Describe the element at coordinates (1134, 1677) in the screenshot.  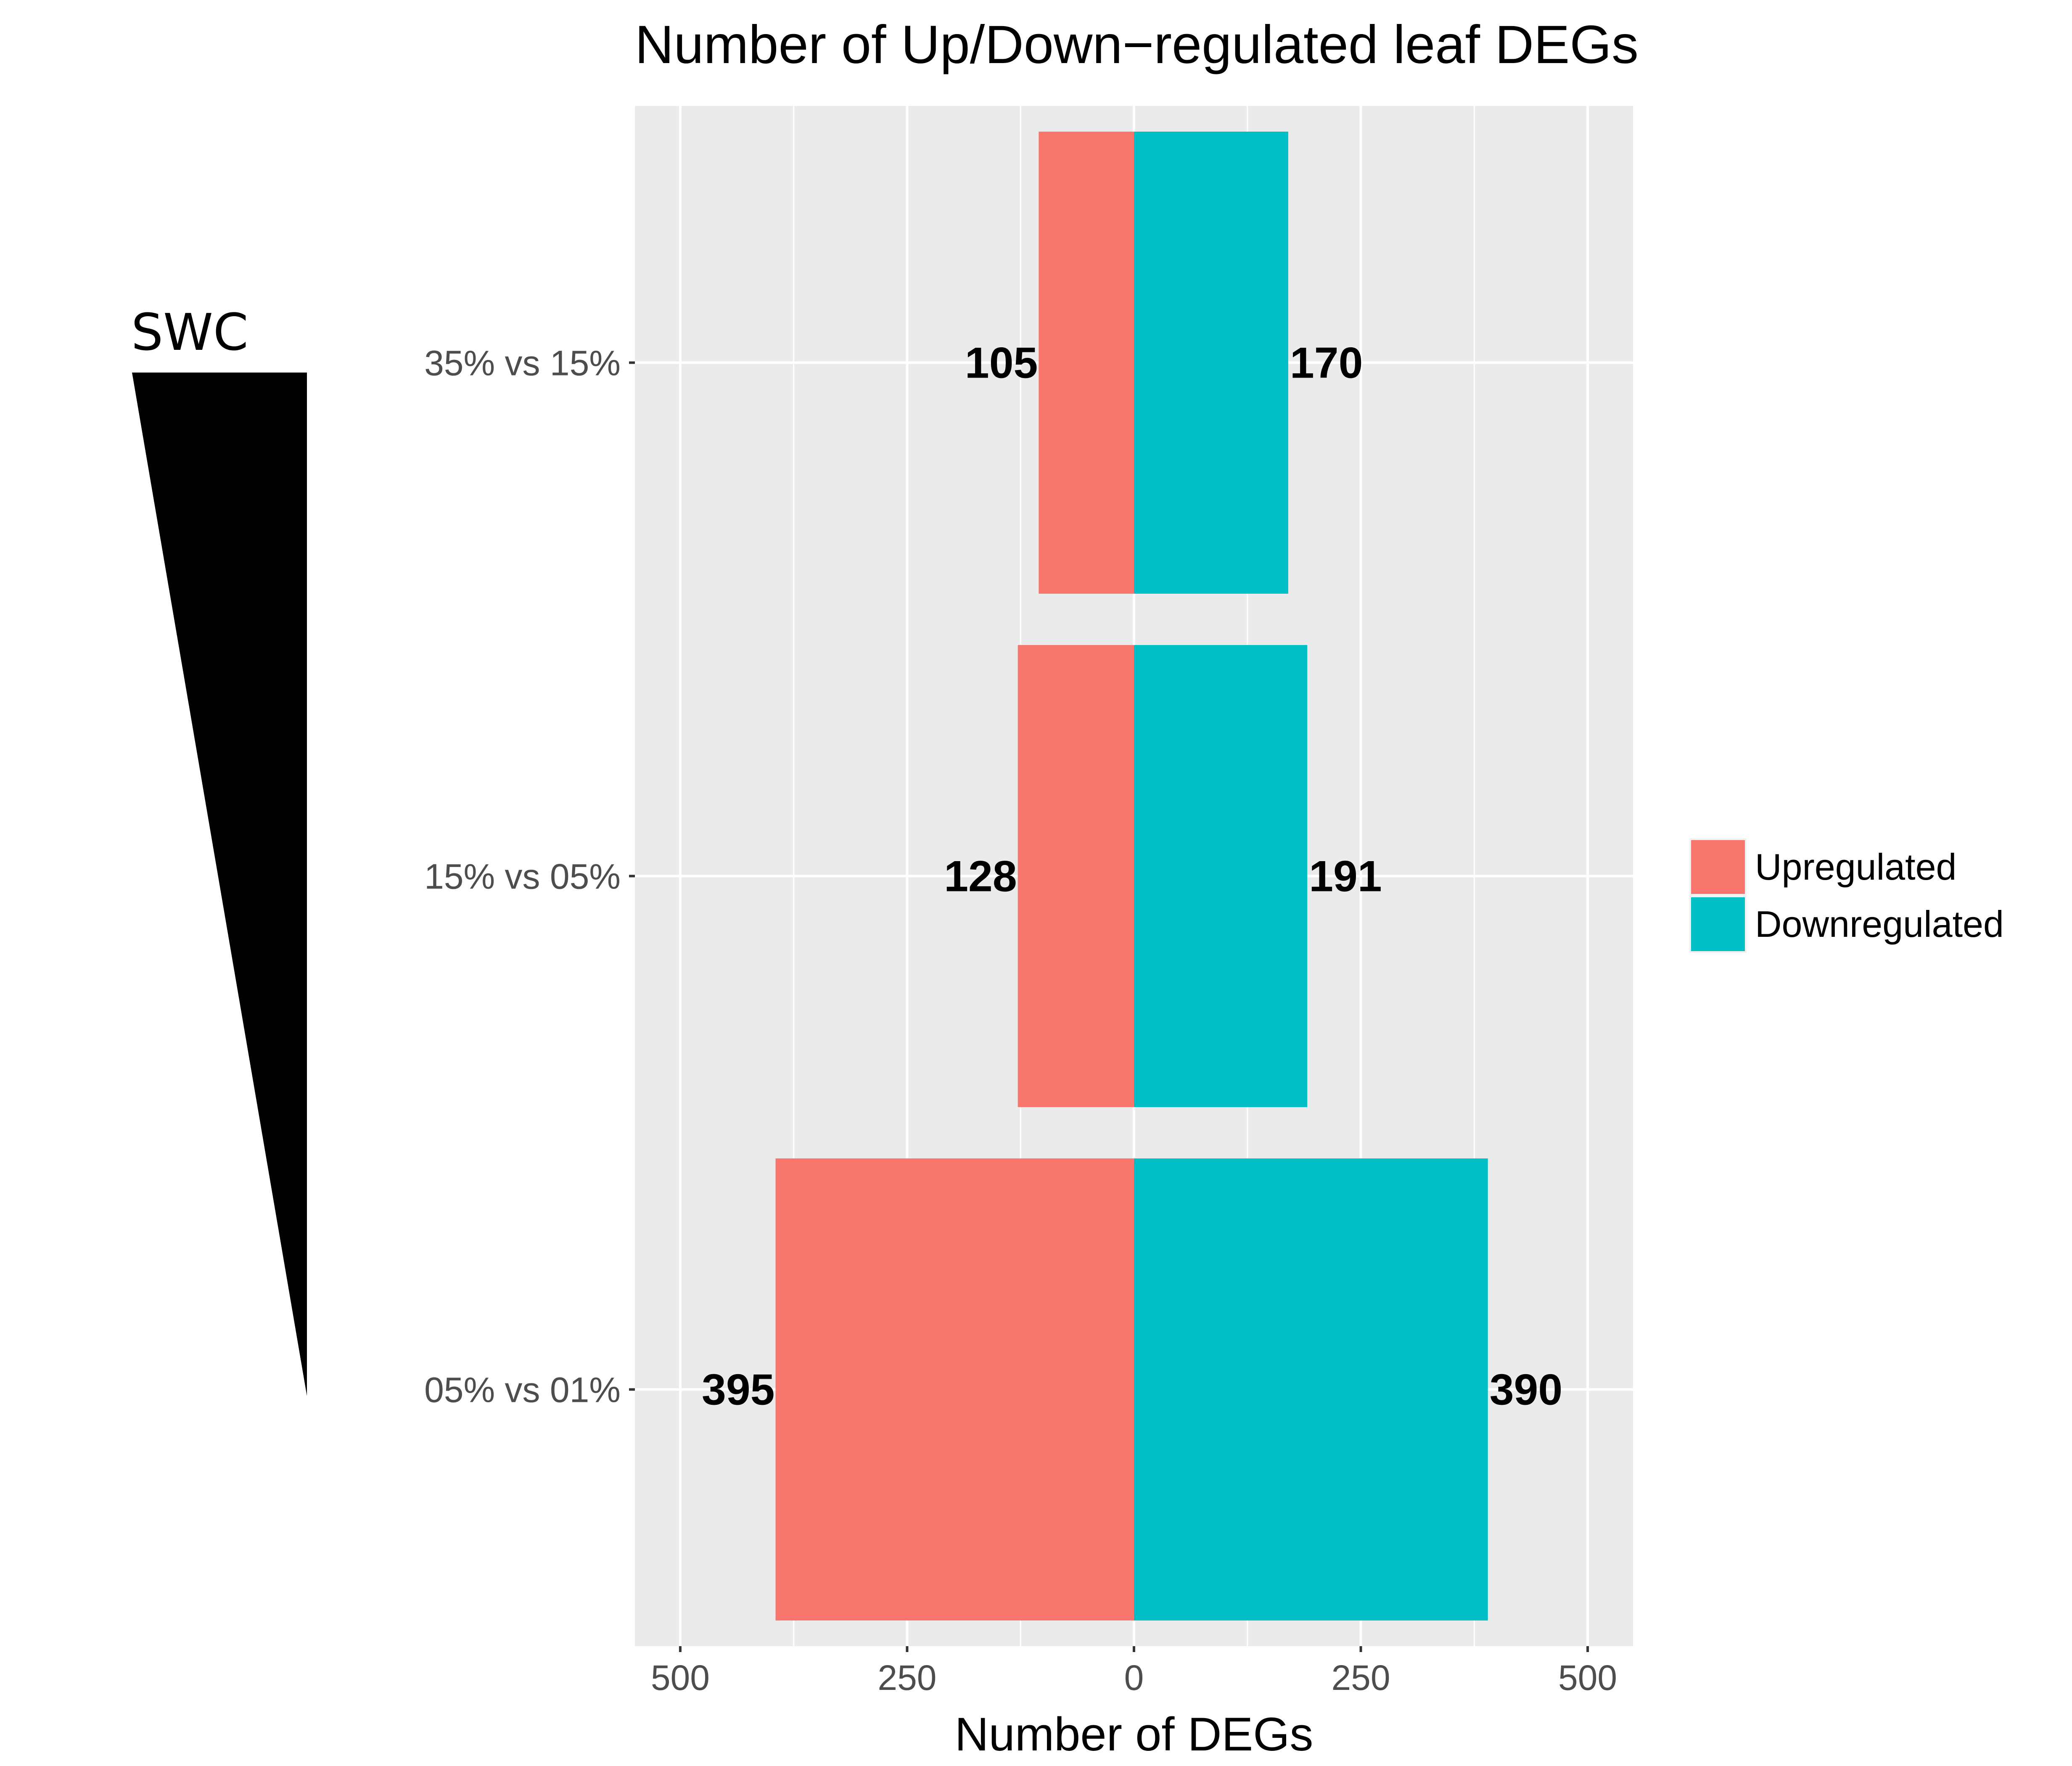
I see `x-tick-label: 0` at that location.